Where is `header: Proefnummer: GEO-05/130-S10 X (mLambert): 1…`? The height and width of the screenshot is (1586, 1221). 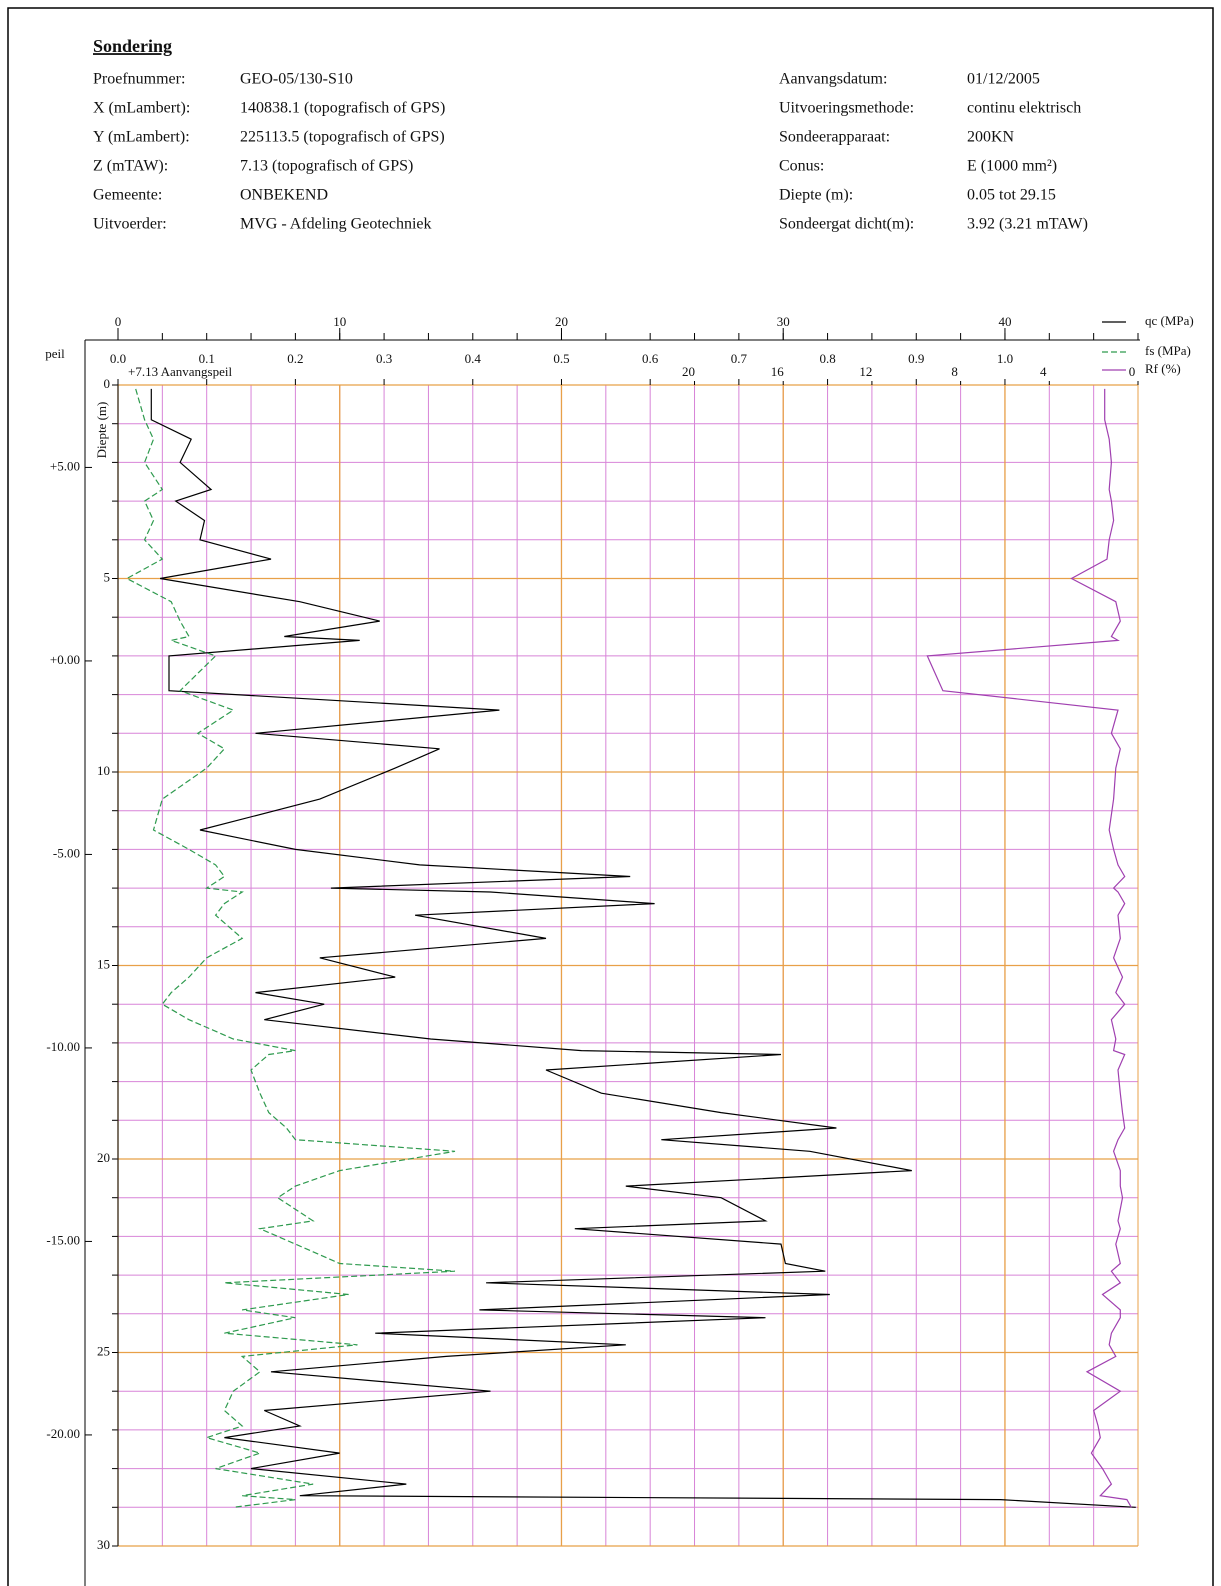 header: Proefnummer: GEO-05/130-S10 X (mLambert): 1… is located at coordinates (590, 152).